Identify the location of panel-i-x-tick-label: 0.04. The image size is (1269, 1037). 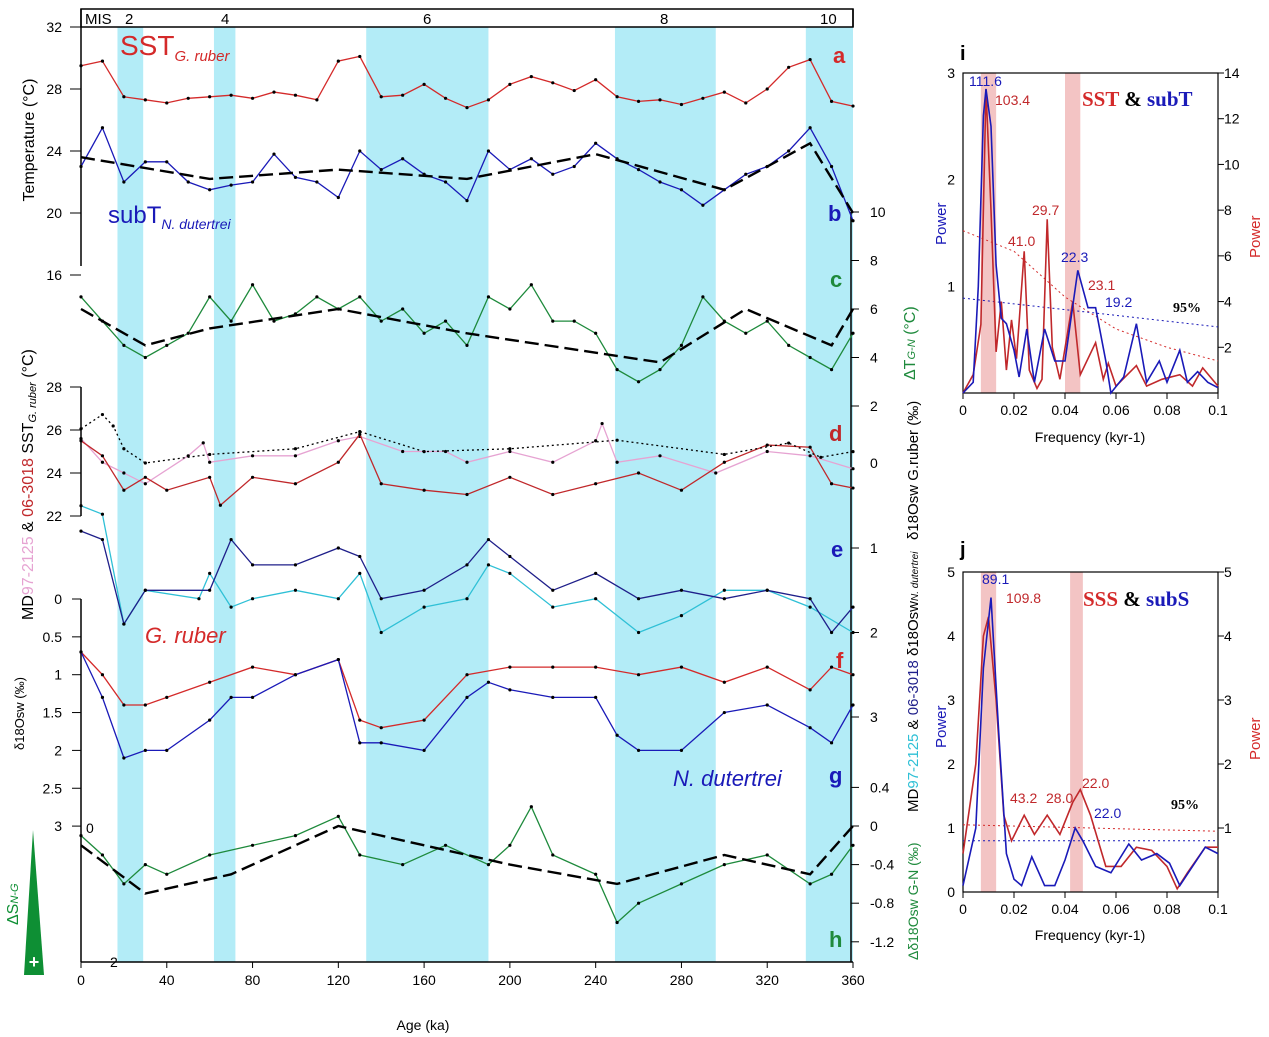
(1064, 410).